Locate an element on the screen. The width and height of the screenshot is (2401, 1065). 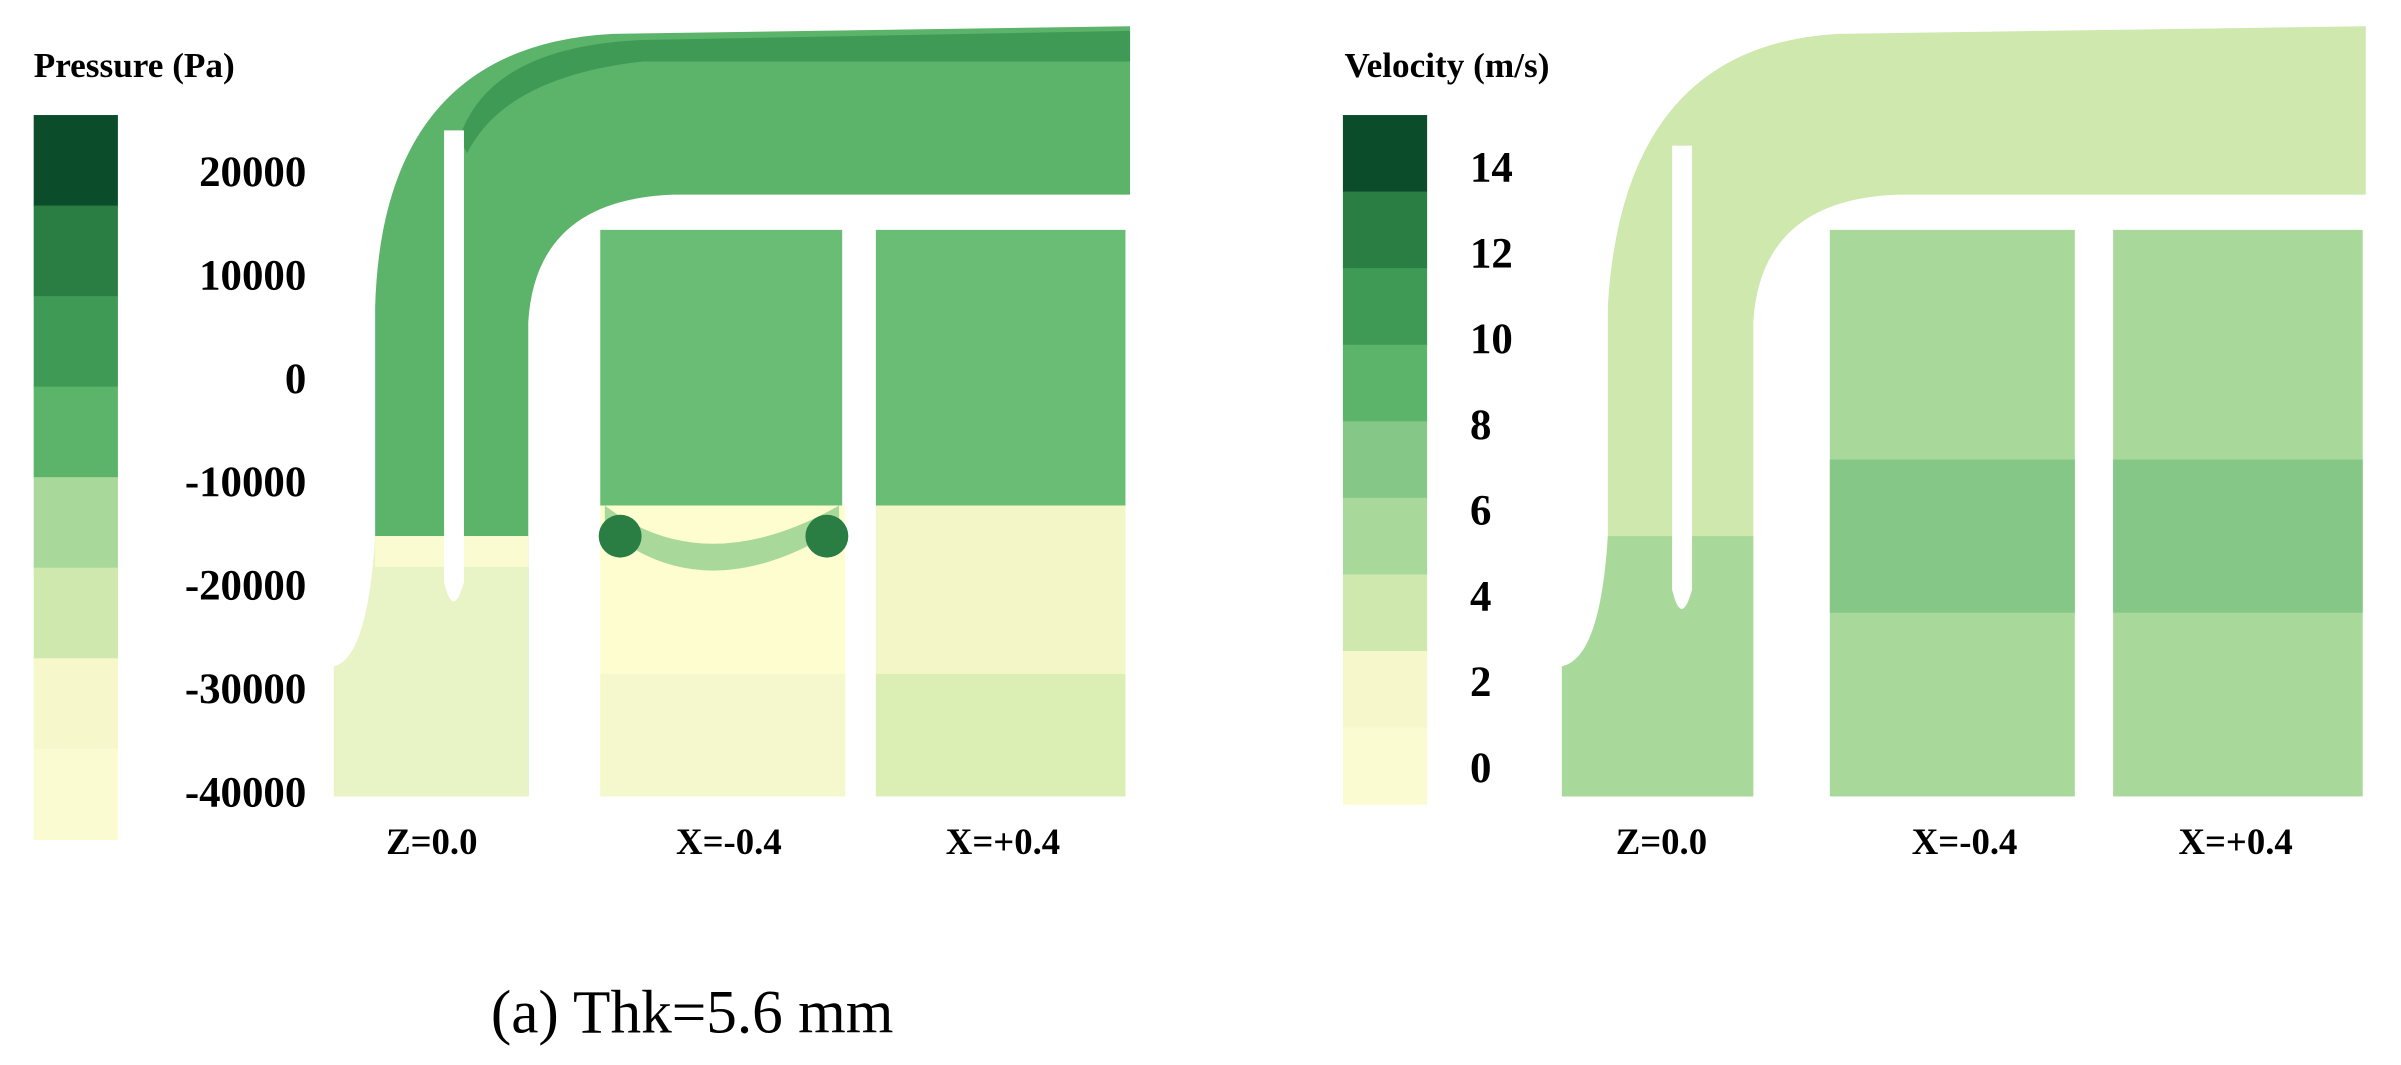
colorbar-tick-label: -10000 is located at coordinates (245, 482).